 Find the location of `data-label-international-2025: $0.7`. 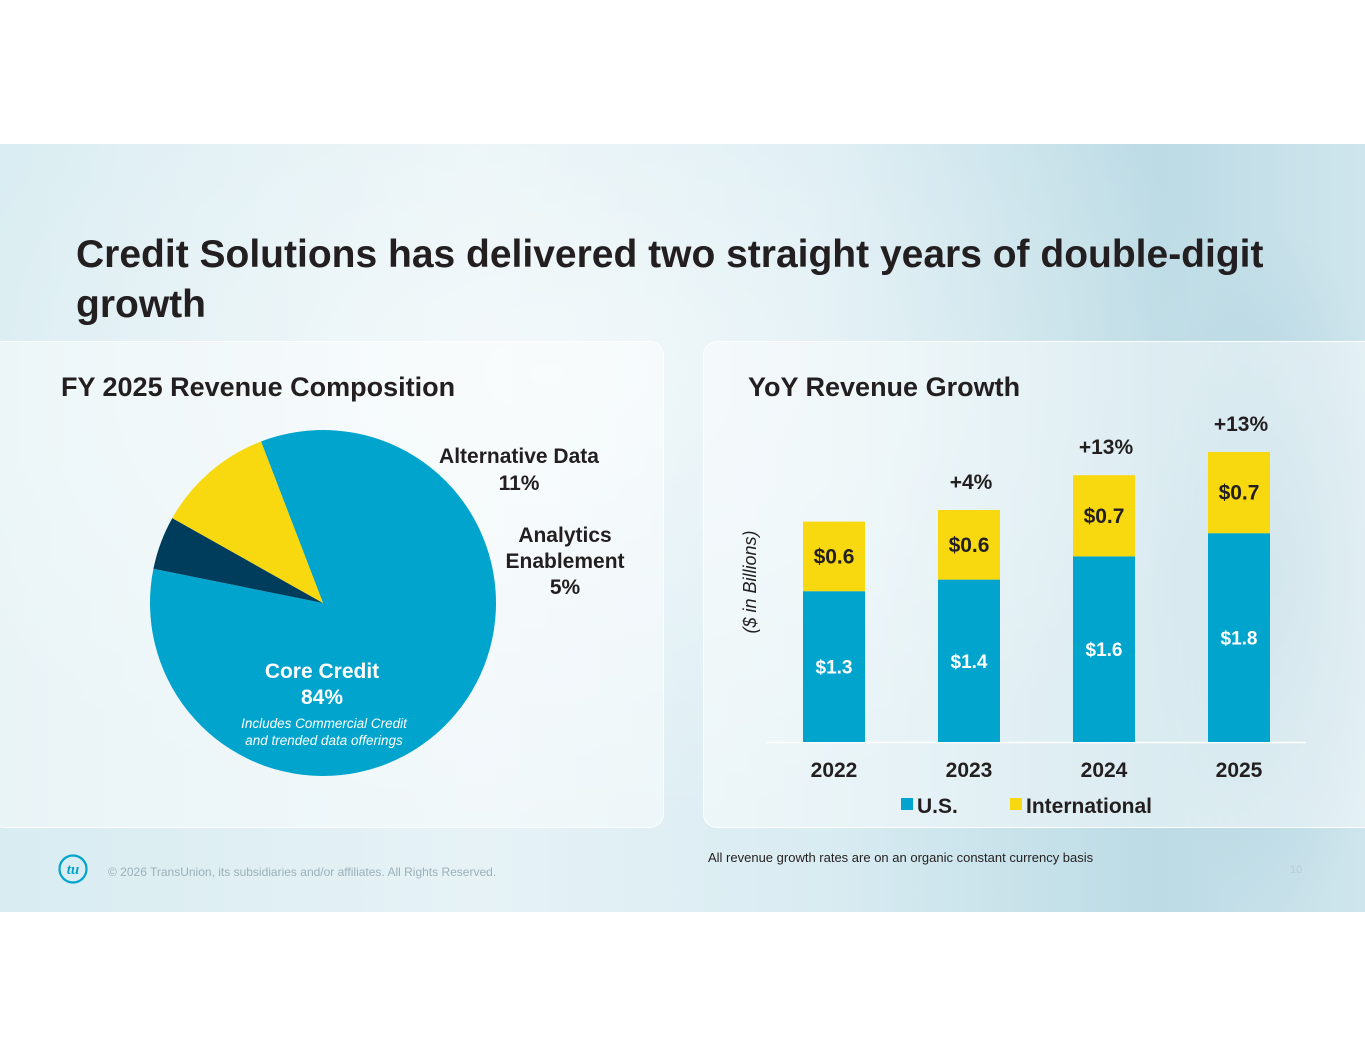

data-label-international-2025: $0.7 is located at coordinates (1239, 493).